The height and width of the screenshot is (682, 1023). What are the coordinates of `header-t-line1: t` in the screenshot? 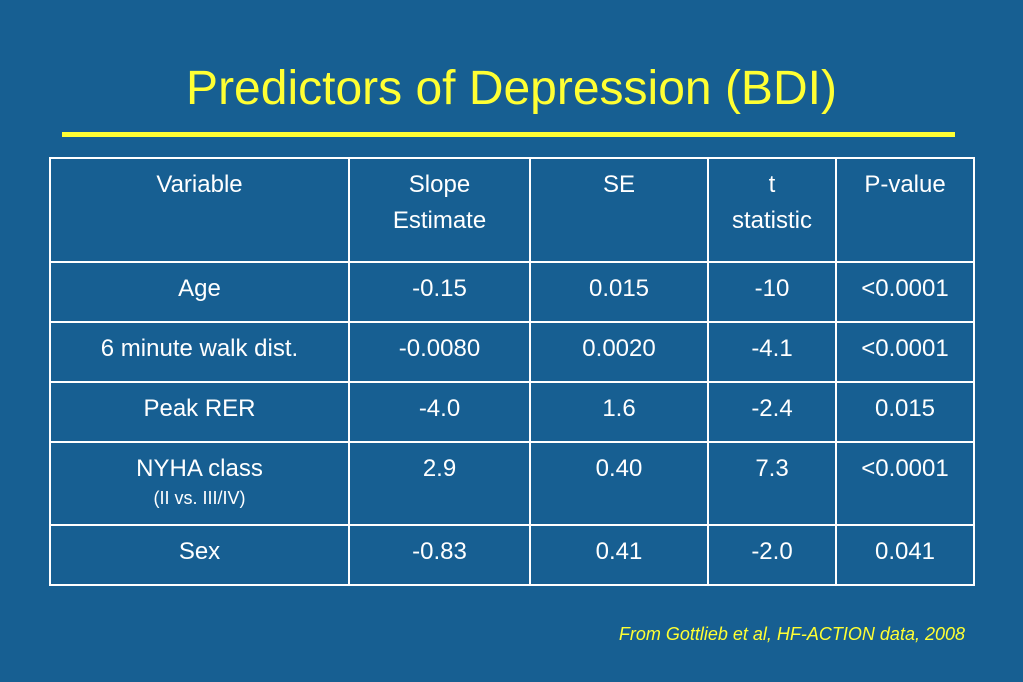 It's located at (772, 184).